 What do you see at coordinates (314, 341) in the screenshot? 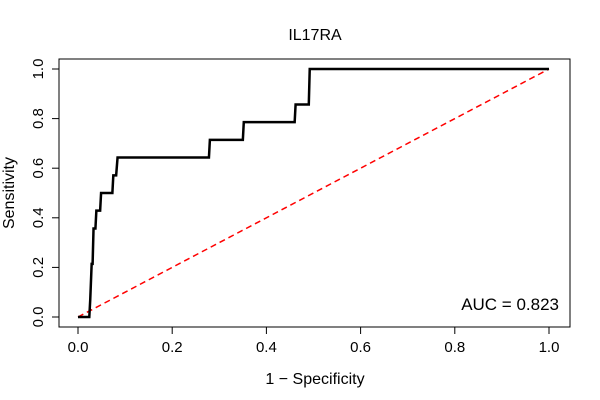
I see `x-axis: 0.0 0.2 0.4 0.6 0.8 1.0` at bounding box center [314, 341].